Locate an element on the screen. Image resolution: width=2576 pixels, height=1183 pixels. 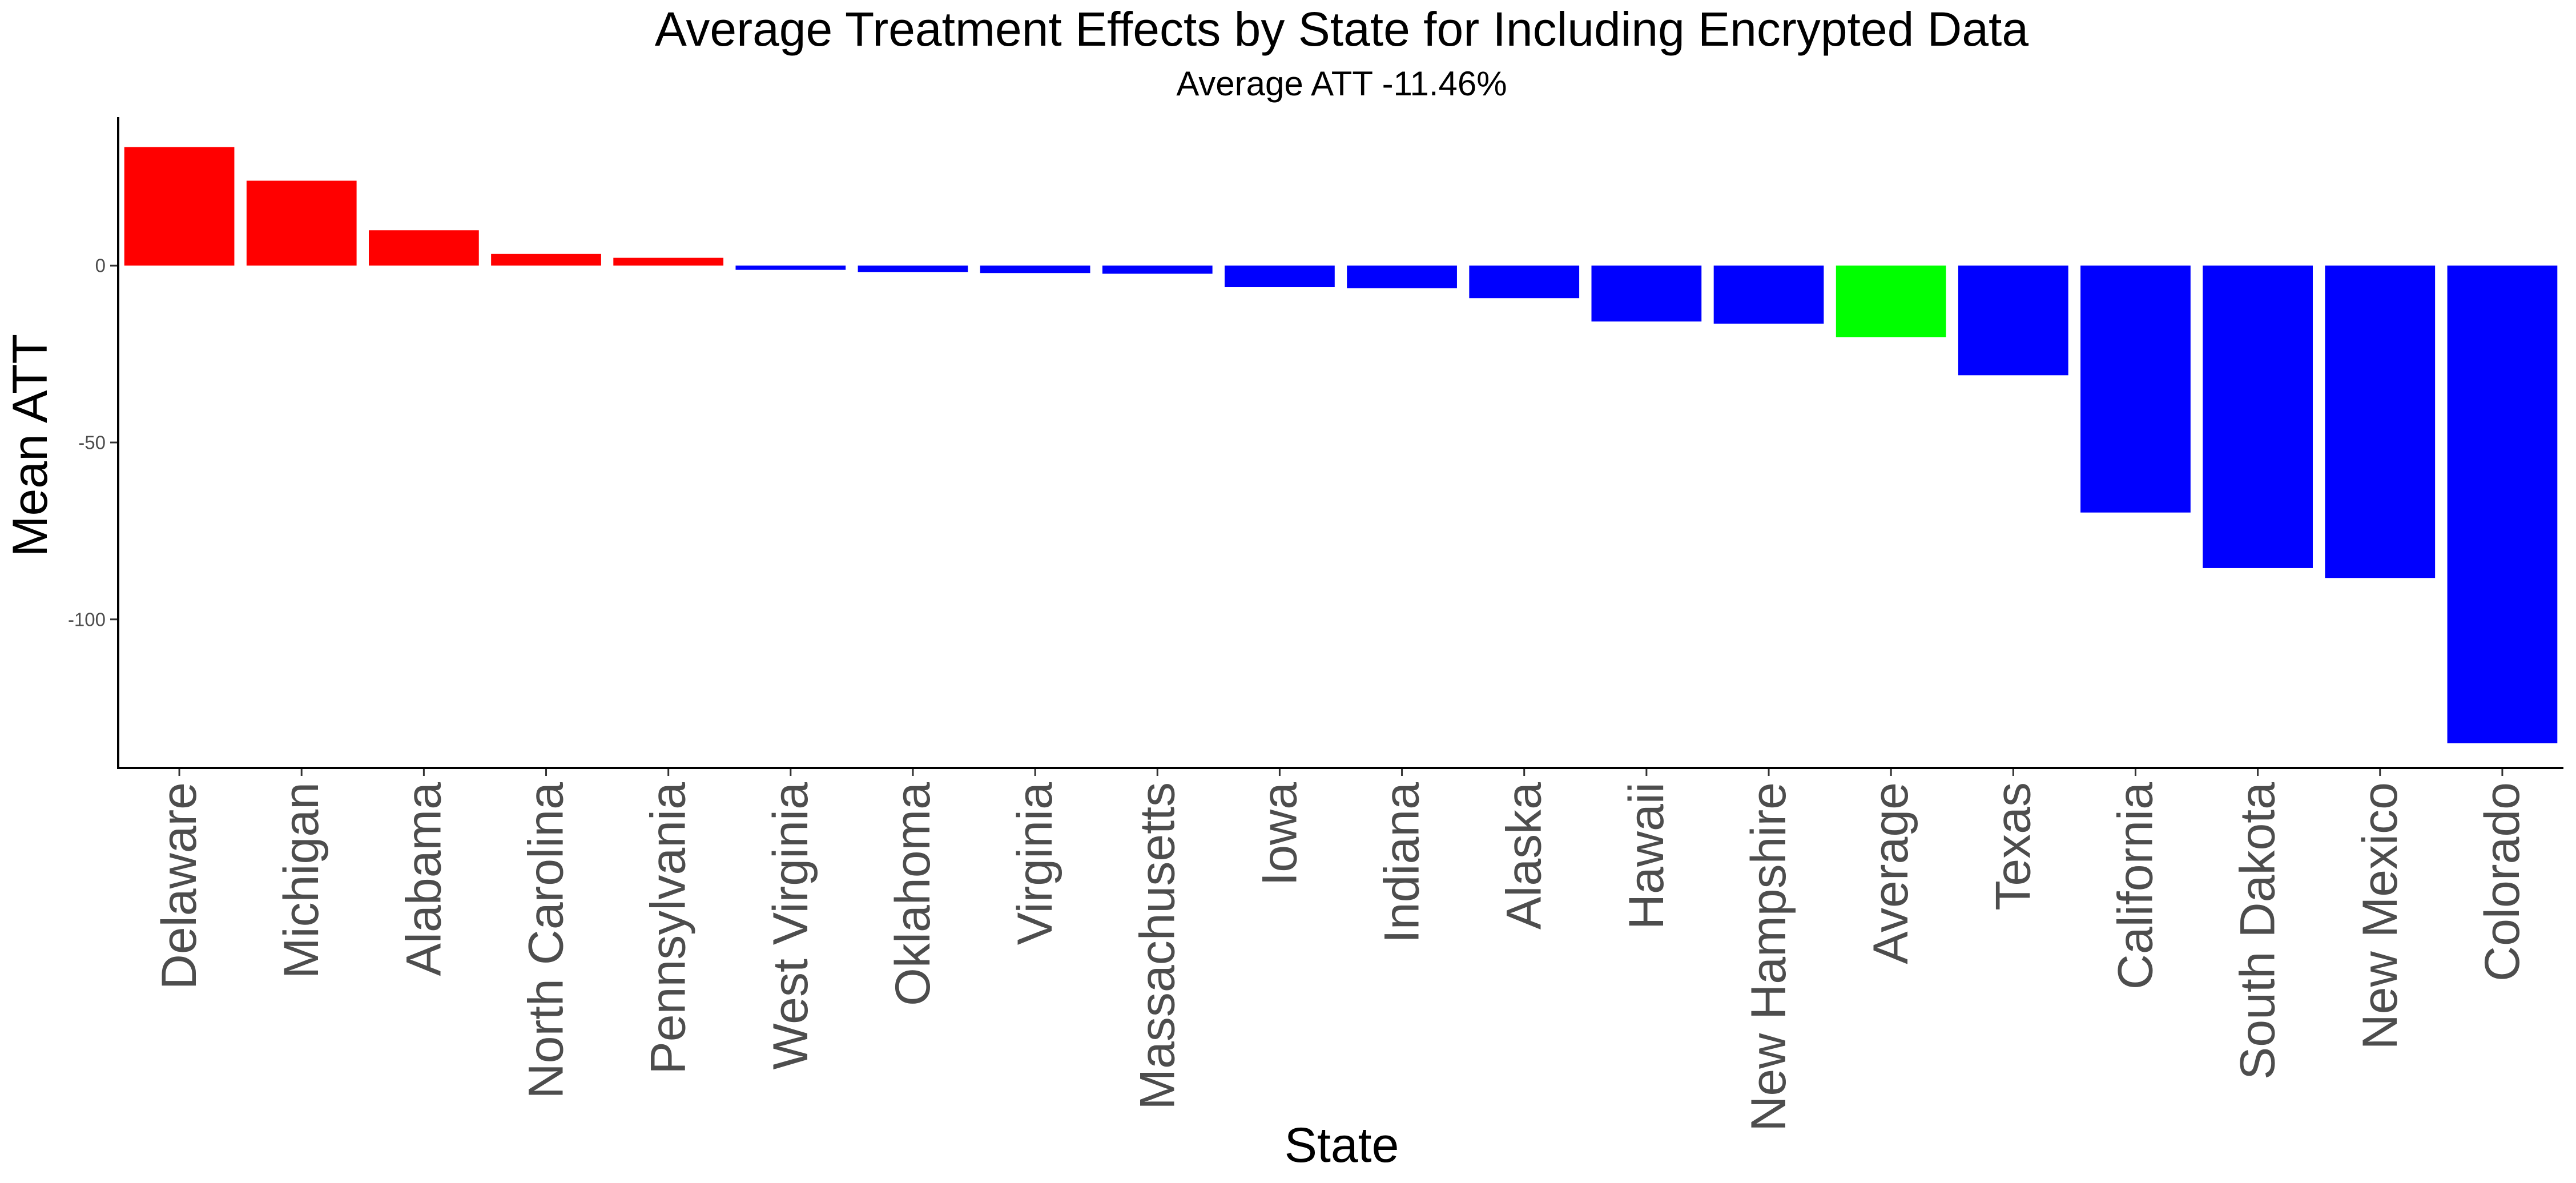
x-tick-label: Average is located at coordinates (1890, 873).